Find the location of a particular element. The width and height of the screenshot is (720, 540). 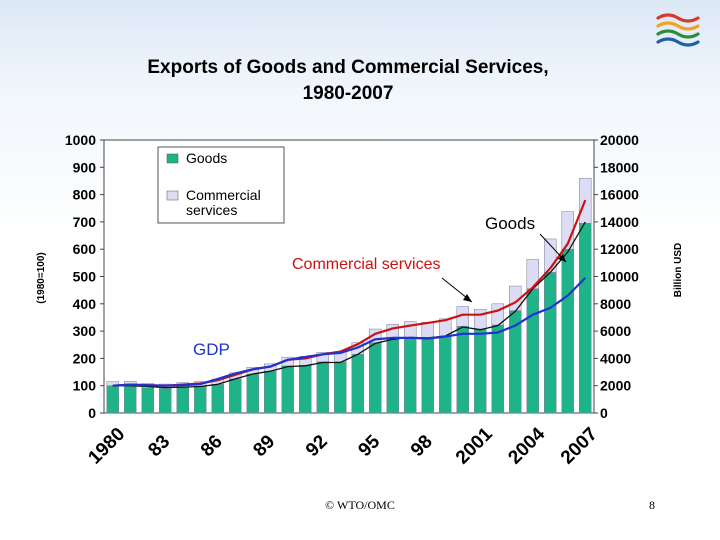

x-tick-label: 2001 is located at coordinates (474, 445).